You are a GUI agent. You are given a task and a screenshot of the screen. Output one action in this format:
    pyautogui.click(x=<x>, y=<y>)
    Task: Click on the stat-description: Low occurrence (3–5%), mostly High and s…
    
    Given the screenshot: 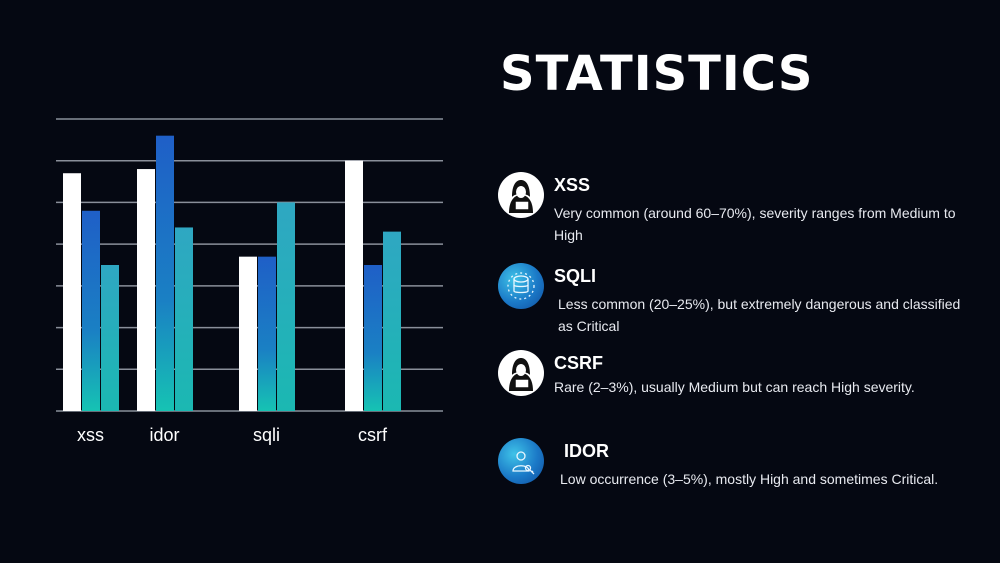 What is the action you would take?
    pyautogui.click(x=749, y=479)
    